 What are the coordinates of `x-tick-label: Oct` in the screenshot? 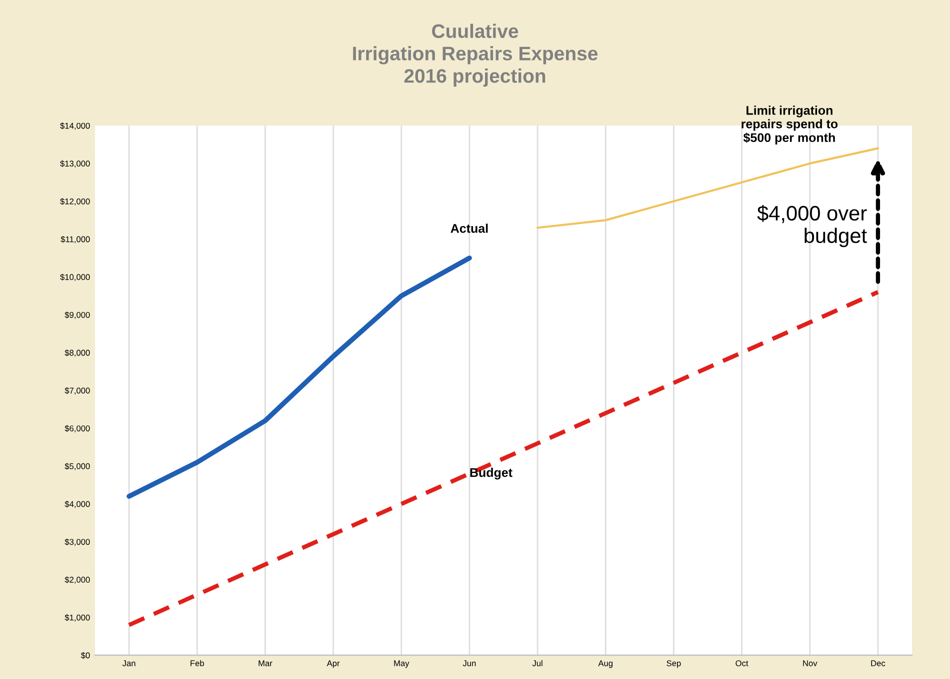 It's located at (742, 663).